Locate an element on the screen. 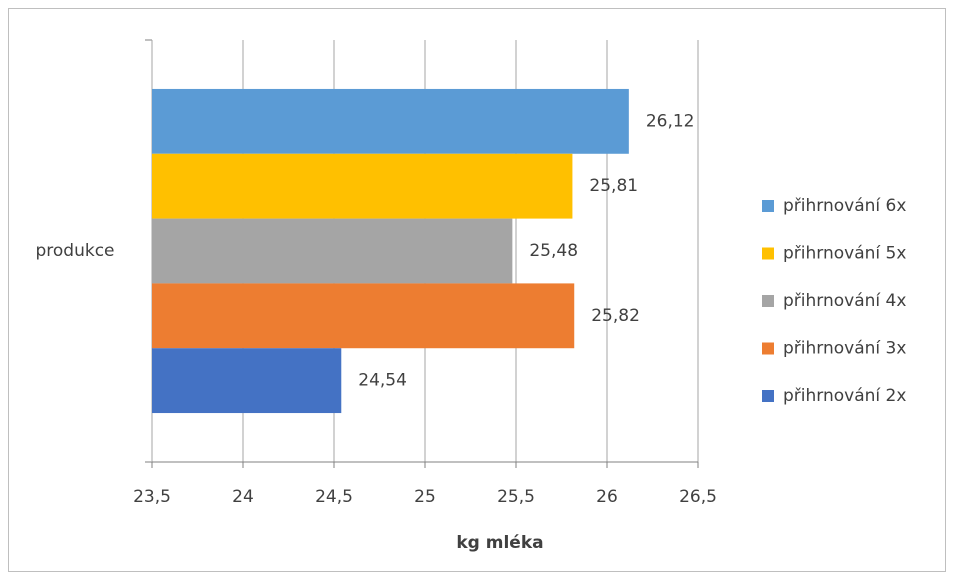 The width and height of the screenshot is (954, 580). x-tick-label: 24 is located at coordinates (243, 497).